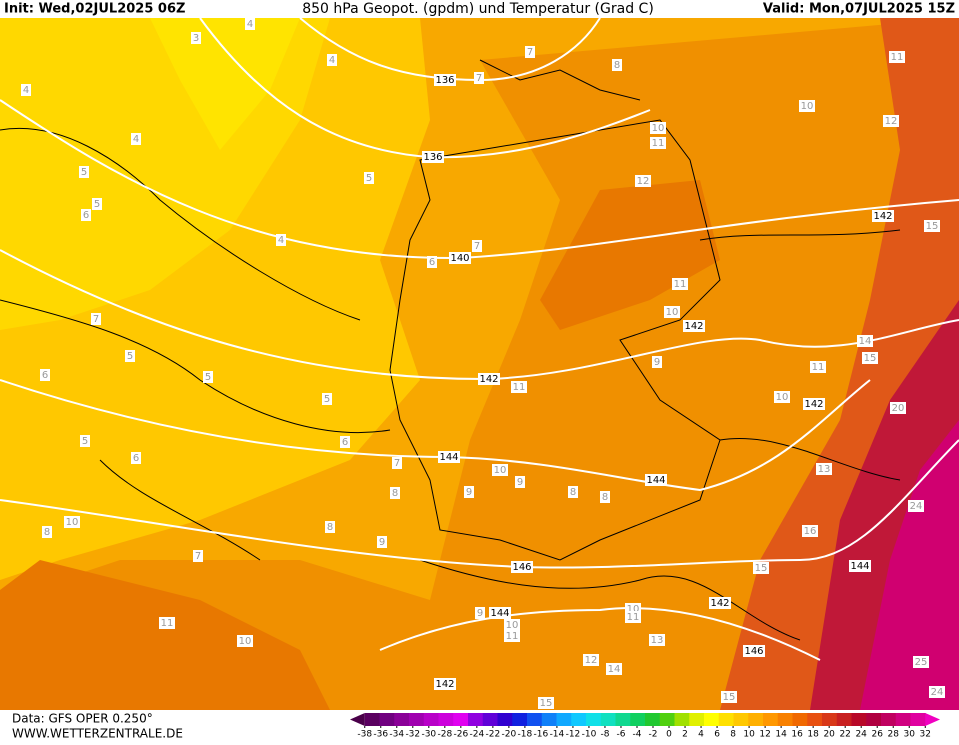 Image resolution: width=959 pixels, height=745 pixels. I want to click on colorbar-extension, so click(357, 719).